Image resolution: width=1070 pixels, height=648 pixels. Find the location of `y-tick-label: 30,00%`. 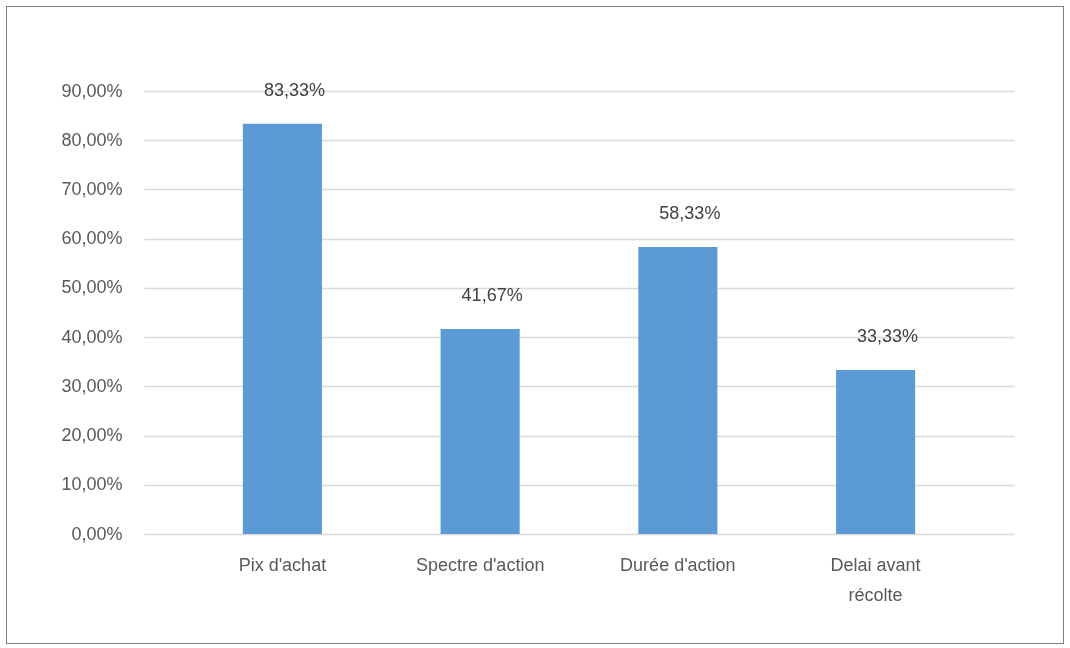

y-tick-label: 30,00% is located at coordinates (92, 385).